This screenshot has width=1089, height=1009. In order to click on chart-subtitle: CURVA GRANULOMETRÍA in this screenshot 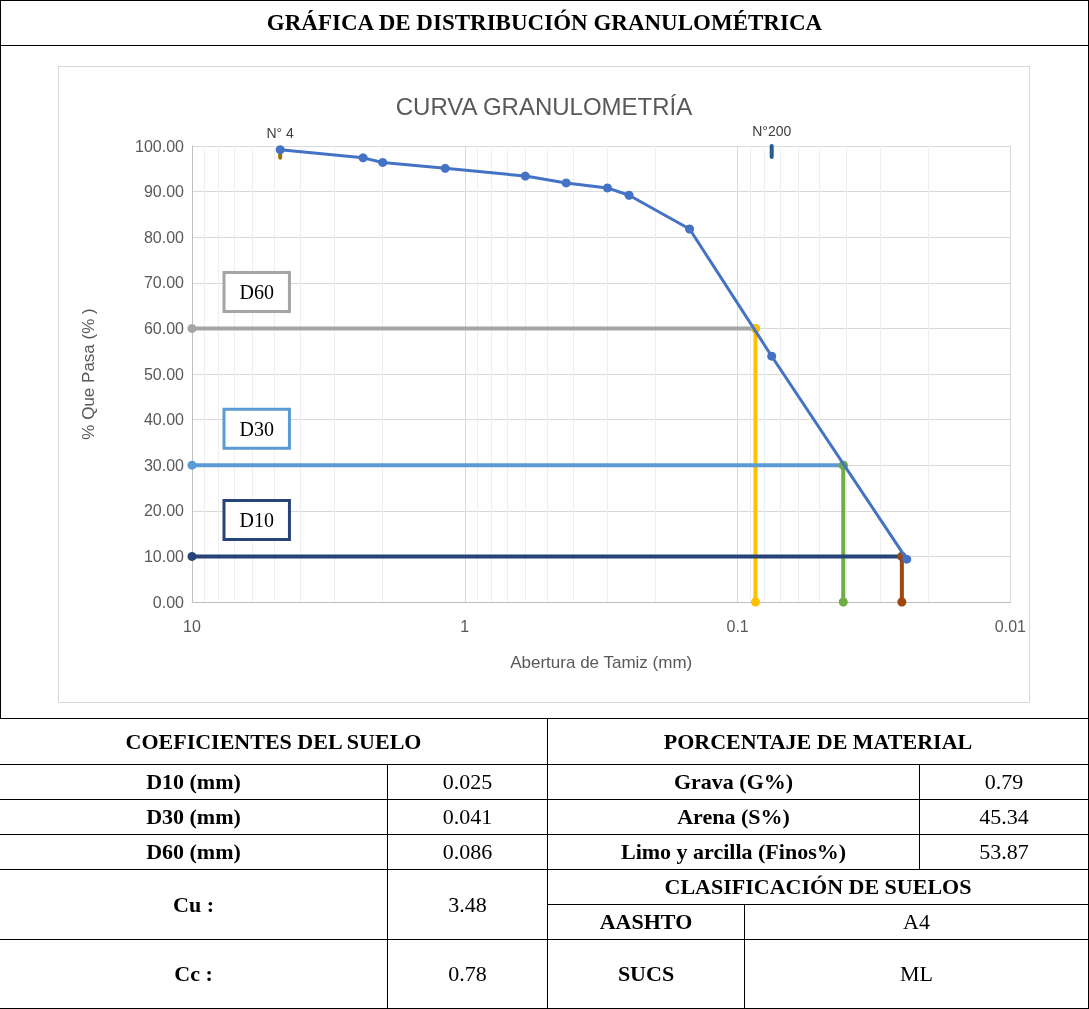, I will do `click(544, 106)`.